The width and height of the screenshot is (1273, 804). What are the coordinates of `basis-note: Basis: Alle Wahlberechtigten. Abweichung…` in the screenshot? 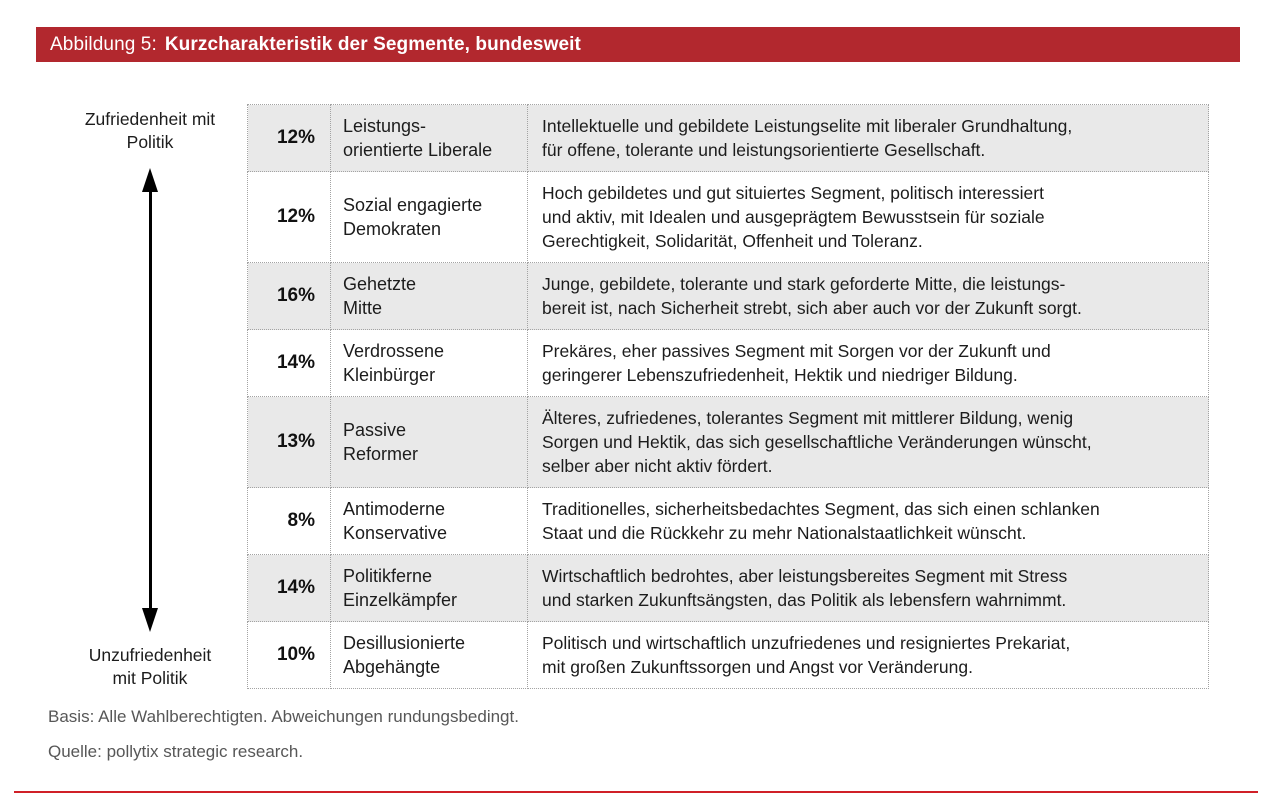 It's located at (283, 716).